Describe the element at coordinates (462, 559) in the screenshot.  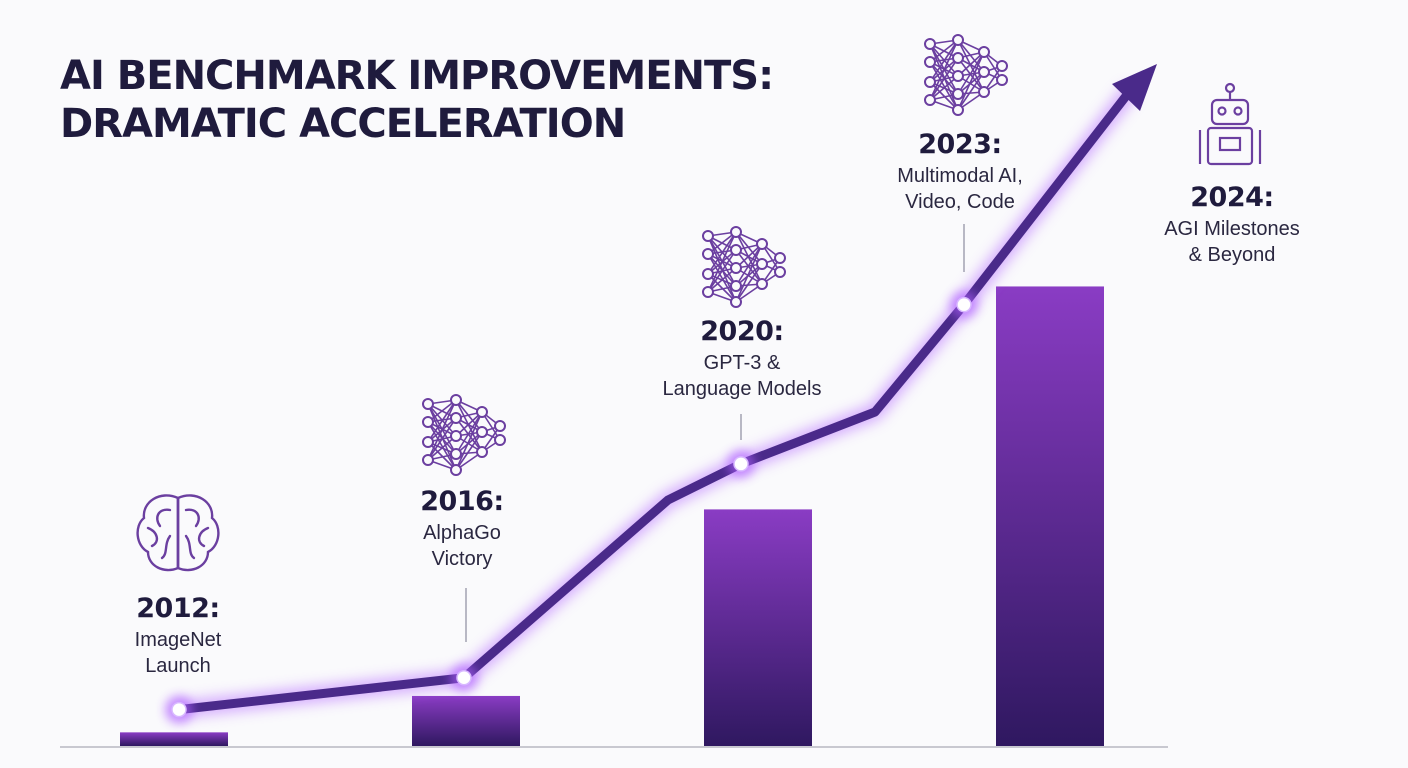
I see `milestone-description: Victory` at that location.